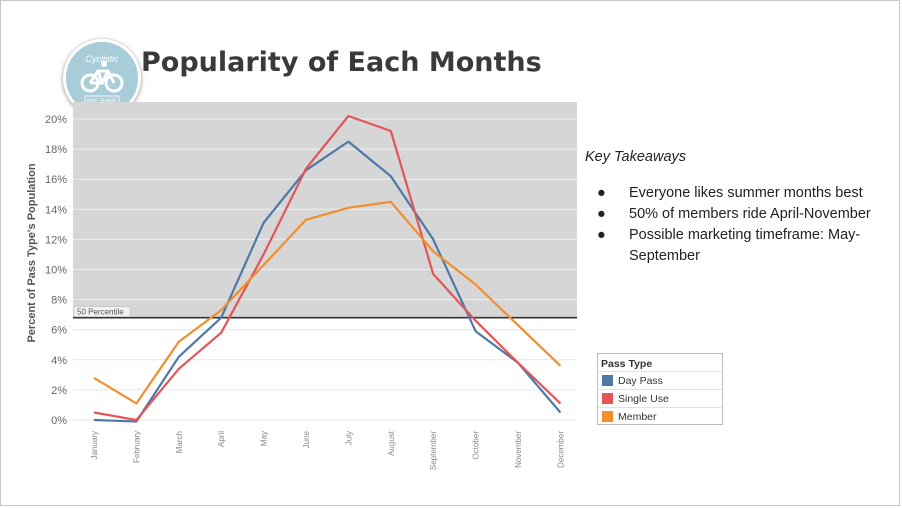 The width and height of the screenshot is (902, 508). I want to click on x-tick-label: July, so click(348, 438).